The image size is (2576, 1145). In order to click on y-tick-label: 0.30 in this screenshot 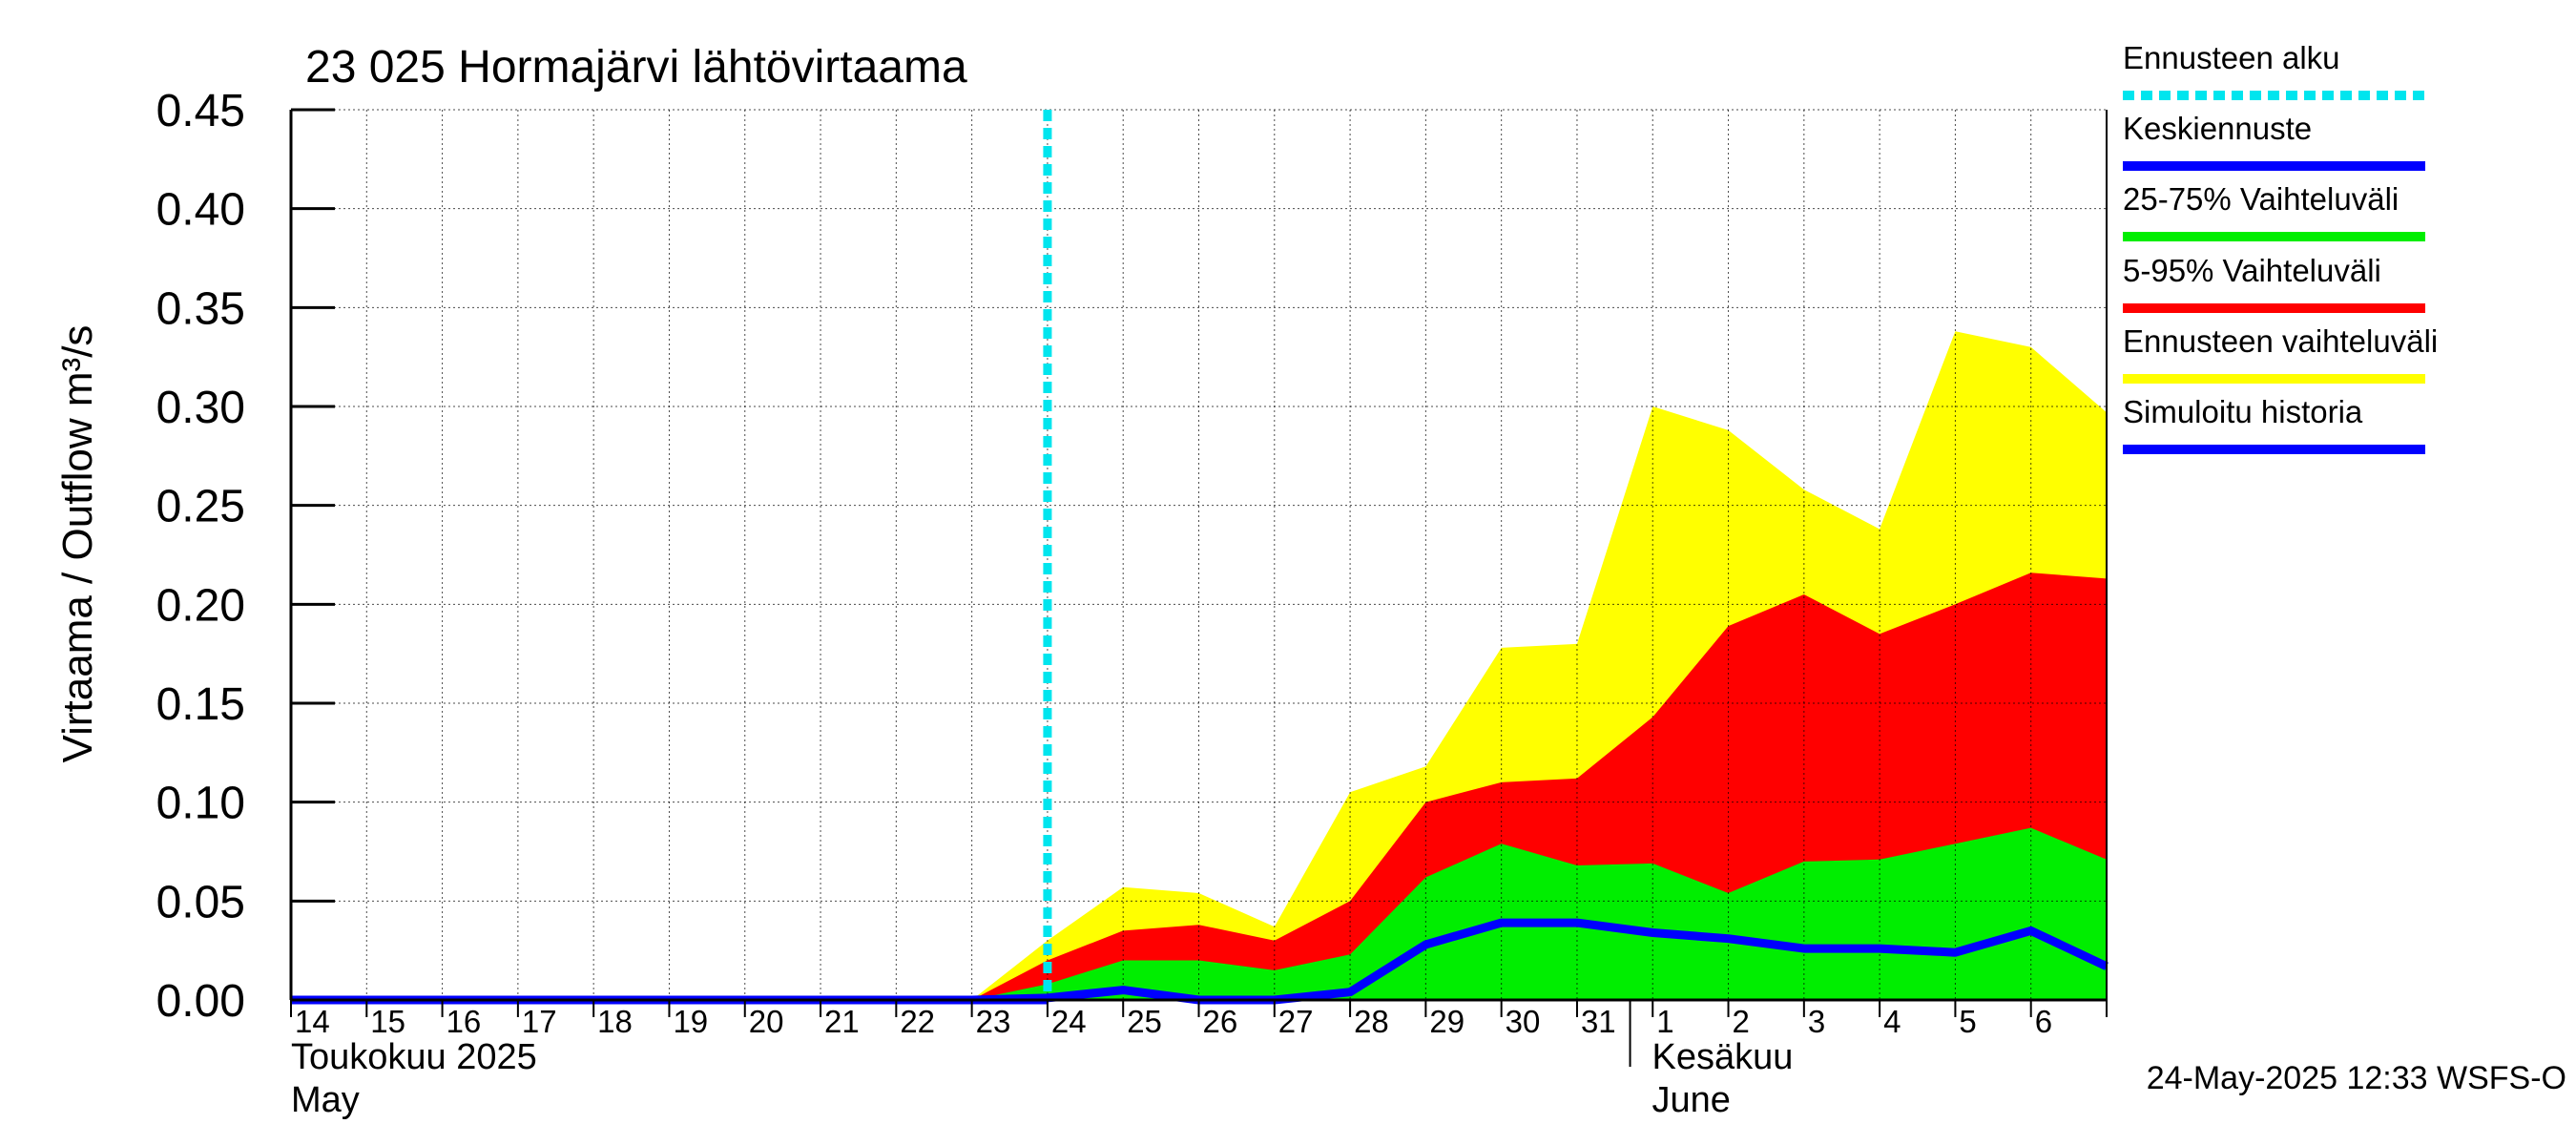, I will do `click(200, 408)`.